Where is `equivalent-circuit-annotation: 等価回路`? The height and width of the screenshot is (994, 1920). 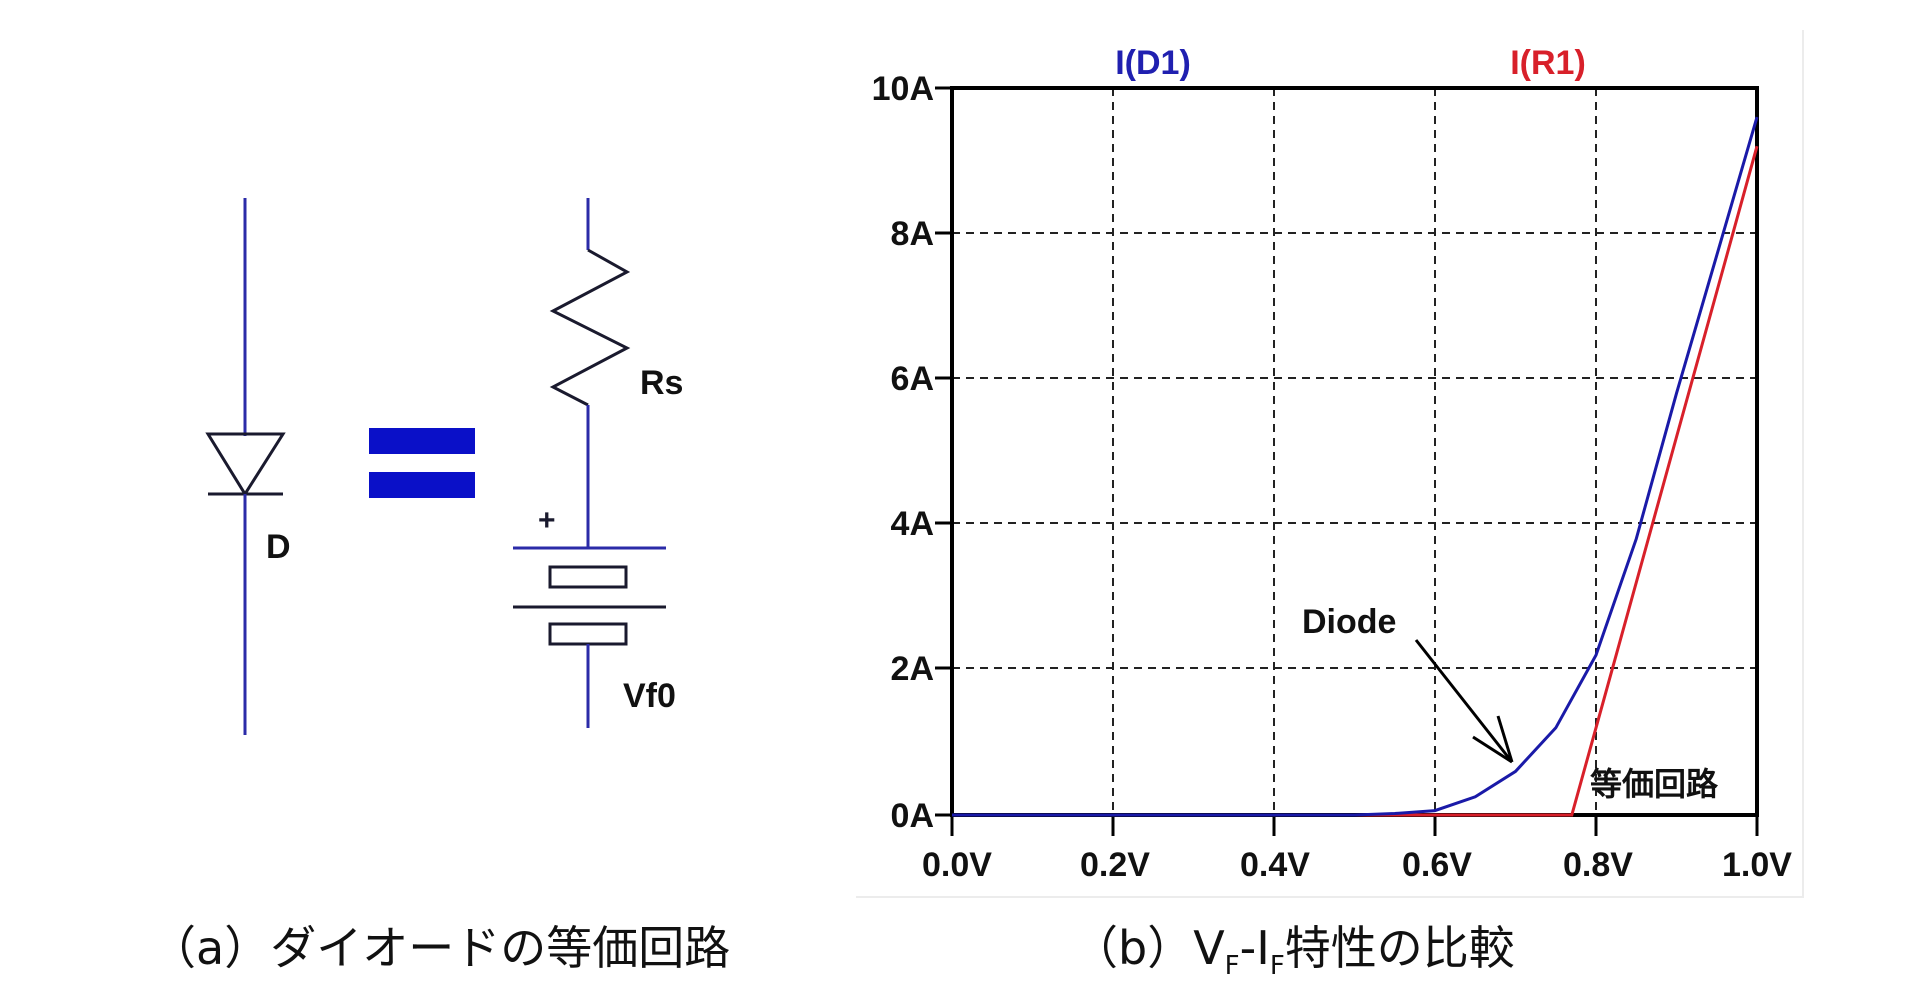 equivalent-circuit-annotation: 等価回路 is located at coordinates (1654, 784).